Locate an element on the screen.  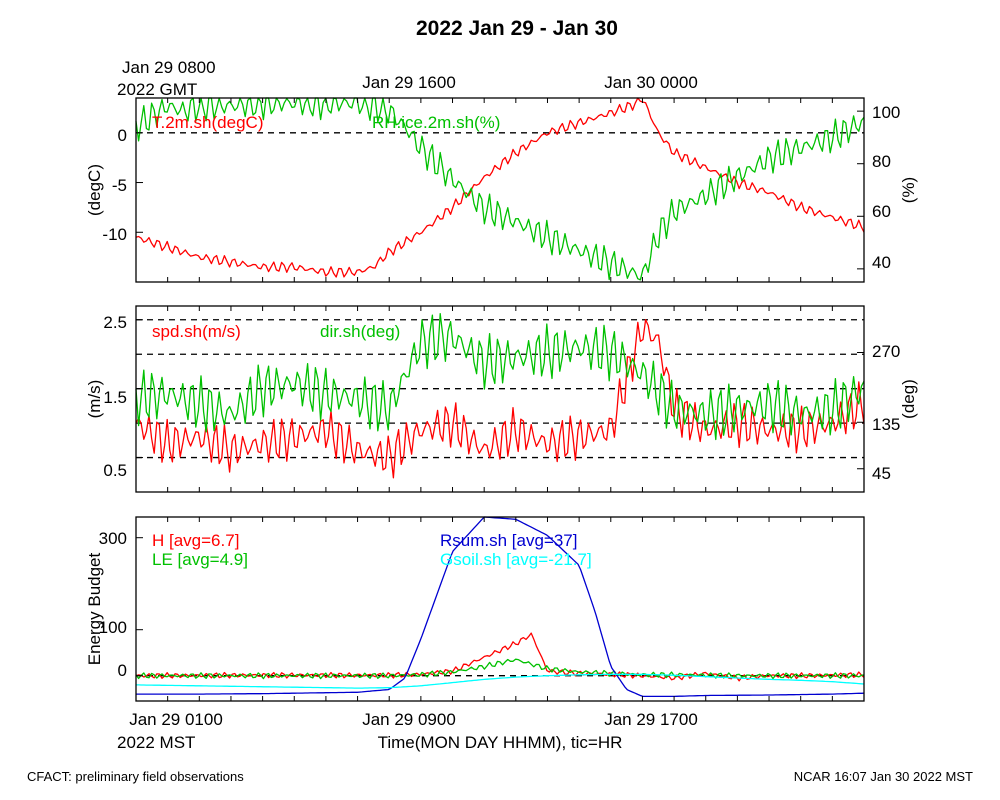
mst-first-label-line2: 2022 MST is located at coordinates (156, 742).